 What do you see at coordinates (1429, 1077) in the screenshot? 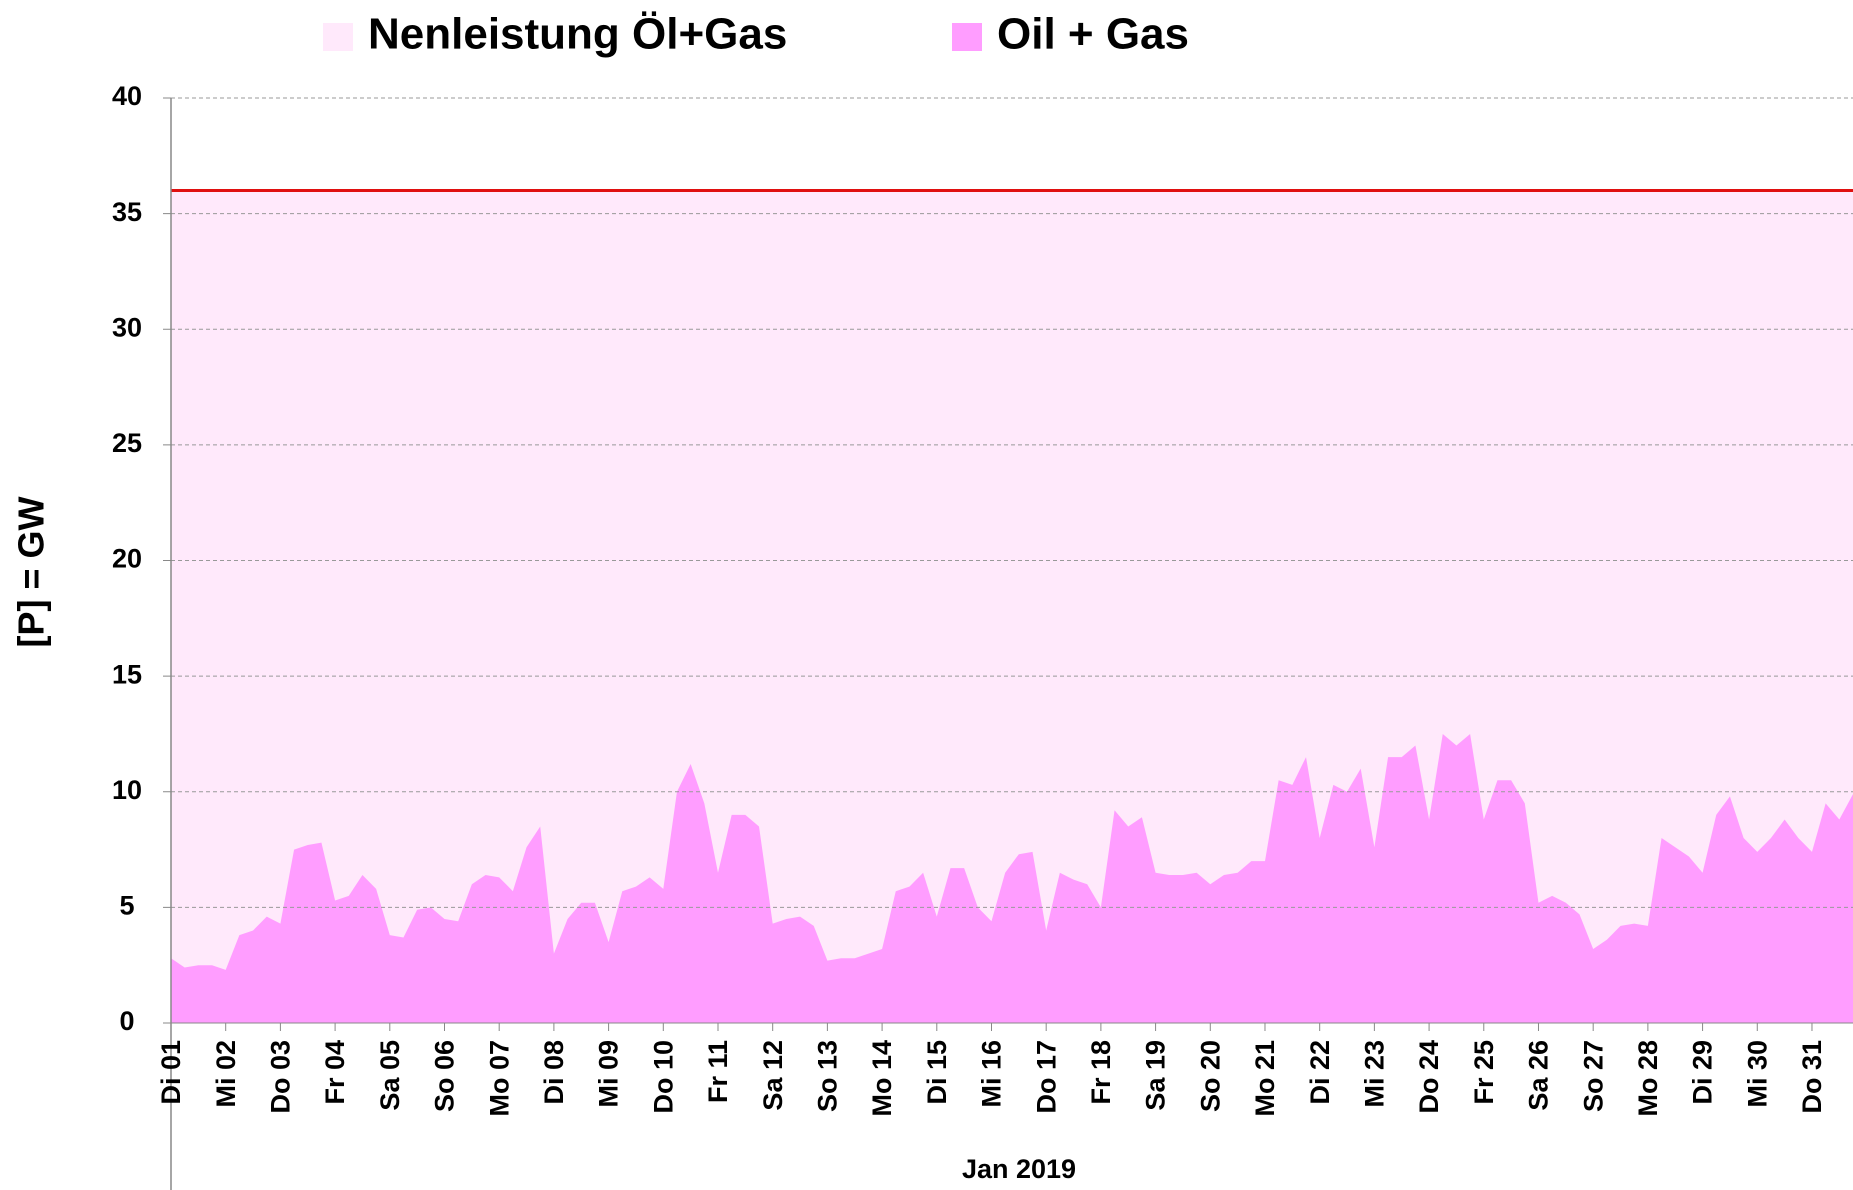
I see `x-tick-label: Do 24` at bounding box center [1429, 1077].